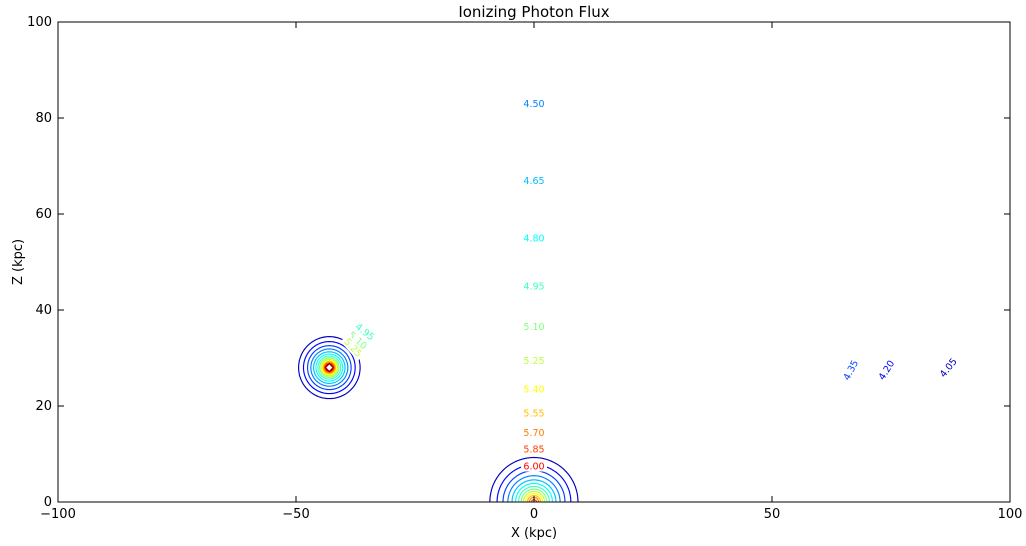 Image resolution: width=1026 pixels, height=546 pixels. I want to click on contour-line-5.10, so click(433, 429).